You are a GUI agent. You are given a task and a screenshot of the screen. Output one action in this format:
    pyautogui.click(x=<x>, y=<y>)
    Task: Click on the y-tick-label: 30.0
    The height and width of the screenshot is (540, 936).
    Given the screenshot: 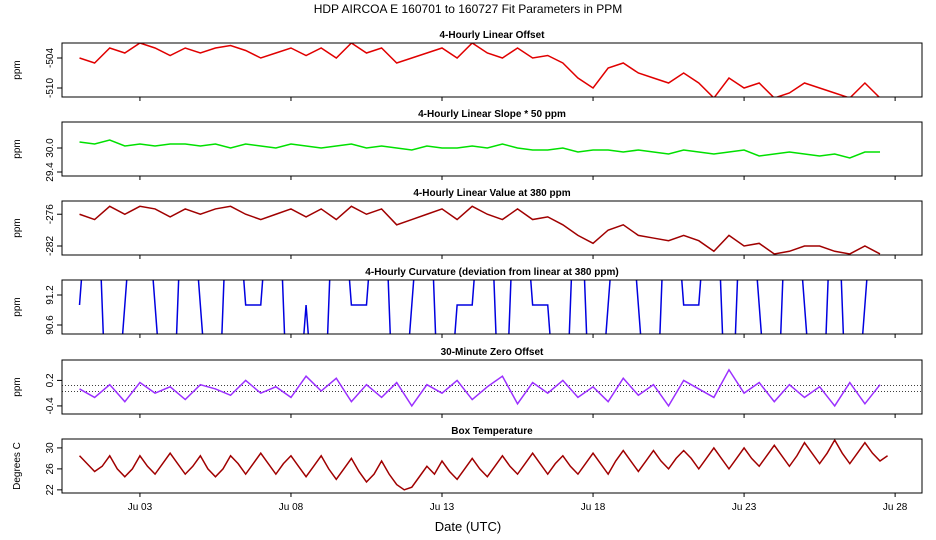 What is the action you would take?
    pyautogui.click(x=50, y=148)
    